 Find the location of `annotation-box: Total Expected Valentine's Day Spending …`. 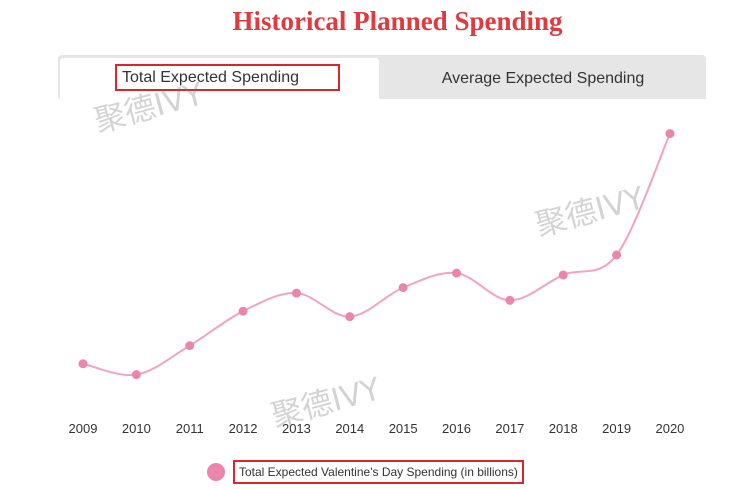

annotation-box: Total Expected Valentine's Day Spending … is located at coordinates (378, 472).